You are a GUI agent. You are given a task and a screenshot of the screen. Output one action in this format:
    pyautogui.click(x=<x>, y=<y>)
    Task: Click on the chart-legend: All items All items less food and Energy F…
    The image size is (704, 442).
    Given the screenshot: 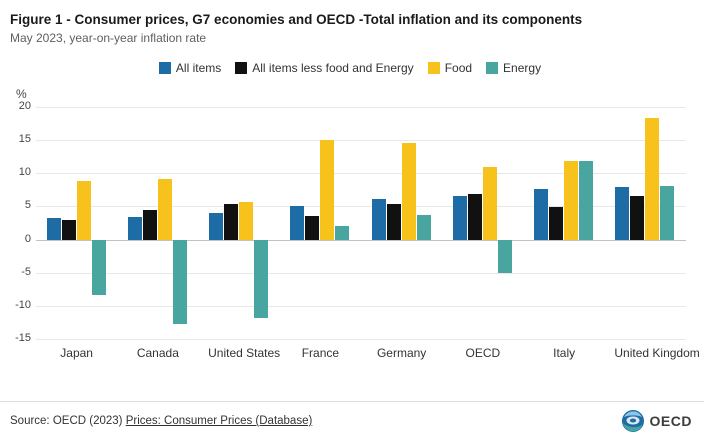 What is the action you would take?
    pyautogui.click(x=350, y=68)
    